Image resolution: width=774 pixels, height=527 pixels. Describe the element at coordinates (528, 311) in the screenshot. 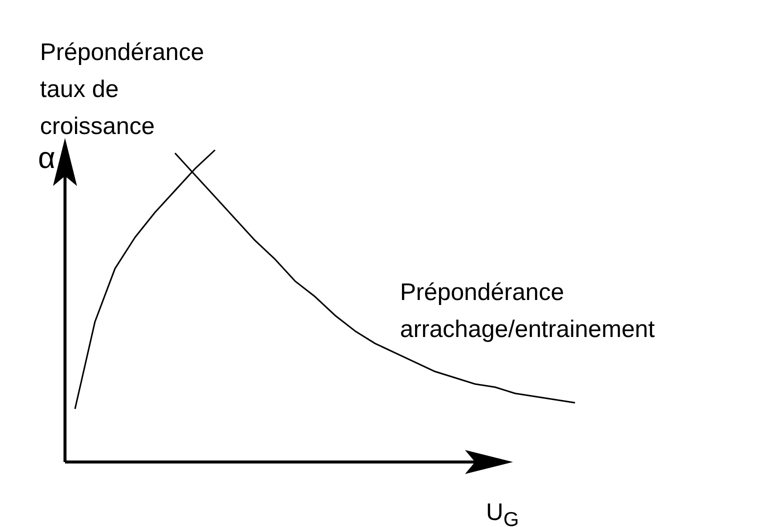

I see `series-label: Prépondérance arrachage/entrainement` at that location.